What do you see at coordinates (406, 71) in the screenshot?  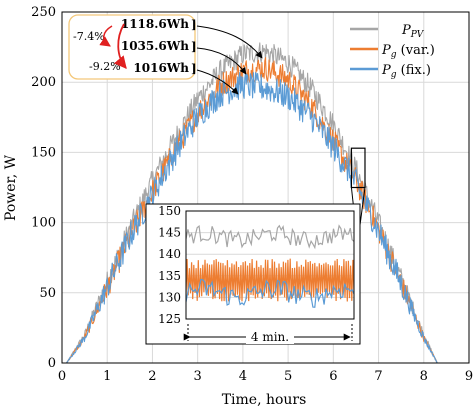 I see `legend-label-fix: Pg (fix.)` at bounding box center [406, 71].